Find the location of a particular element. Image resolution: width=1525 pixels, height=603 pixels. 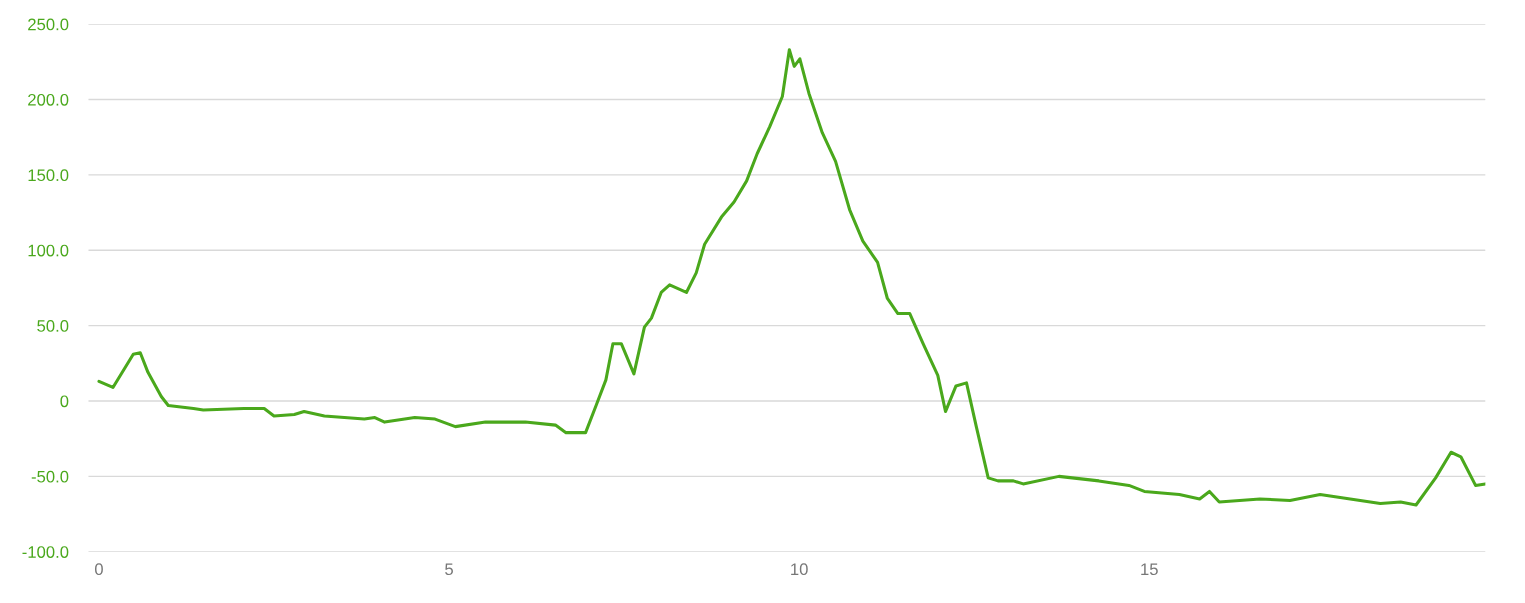

x-tick-label: 10 is located at coordinates (799, 569).